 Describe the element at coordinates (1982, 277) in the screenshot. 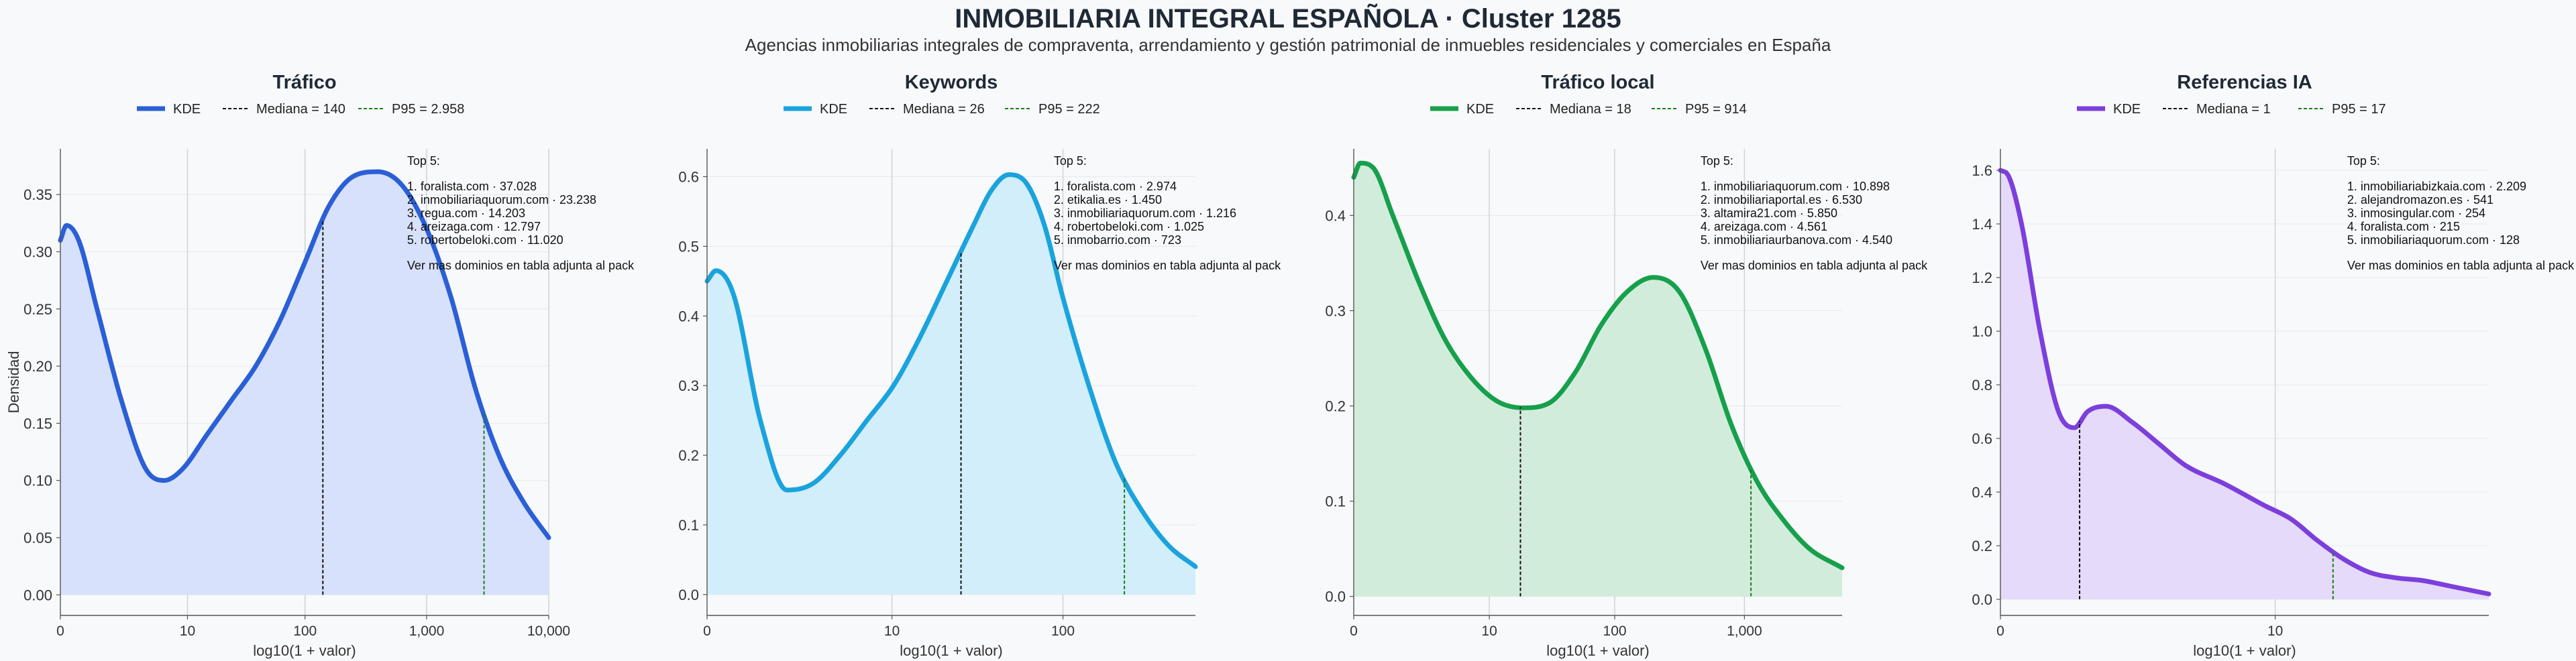

I see `y-tick-label: 1.2` at that location.